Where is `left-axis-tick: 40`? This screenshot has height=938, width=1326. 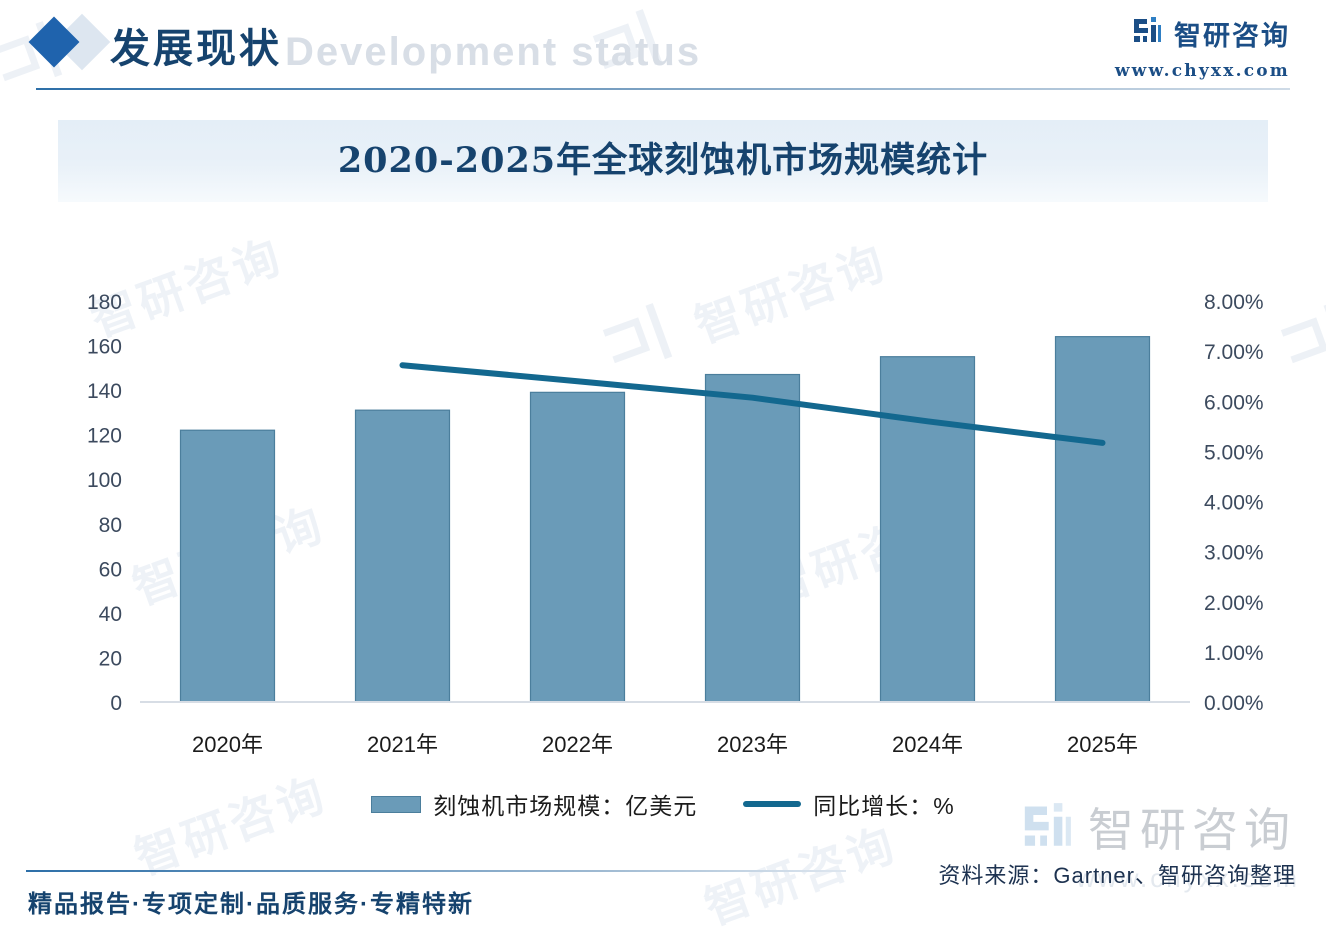 left-axis-tick: 40 is located at coordinates (110, 614).